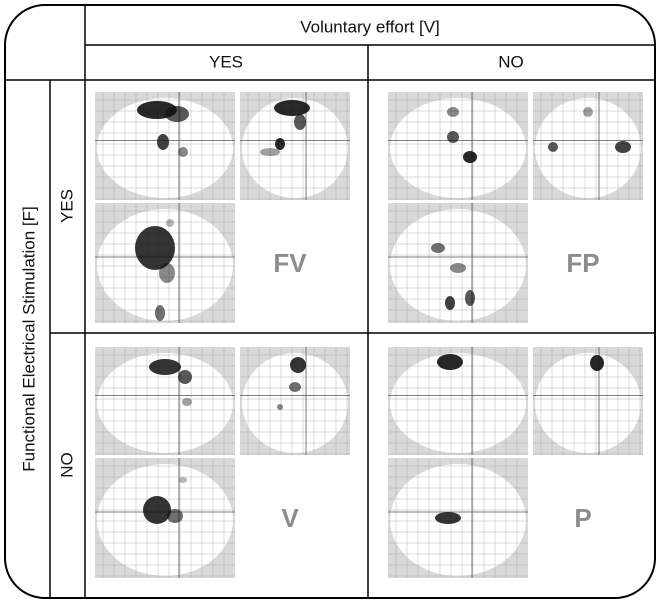 The image size is (661, 609). I want to click on condition-label: FV, so click(290, 263).